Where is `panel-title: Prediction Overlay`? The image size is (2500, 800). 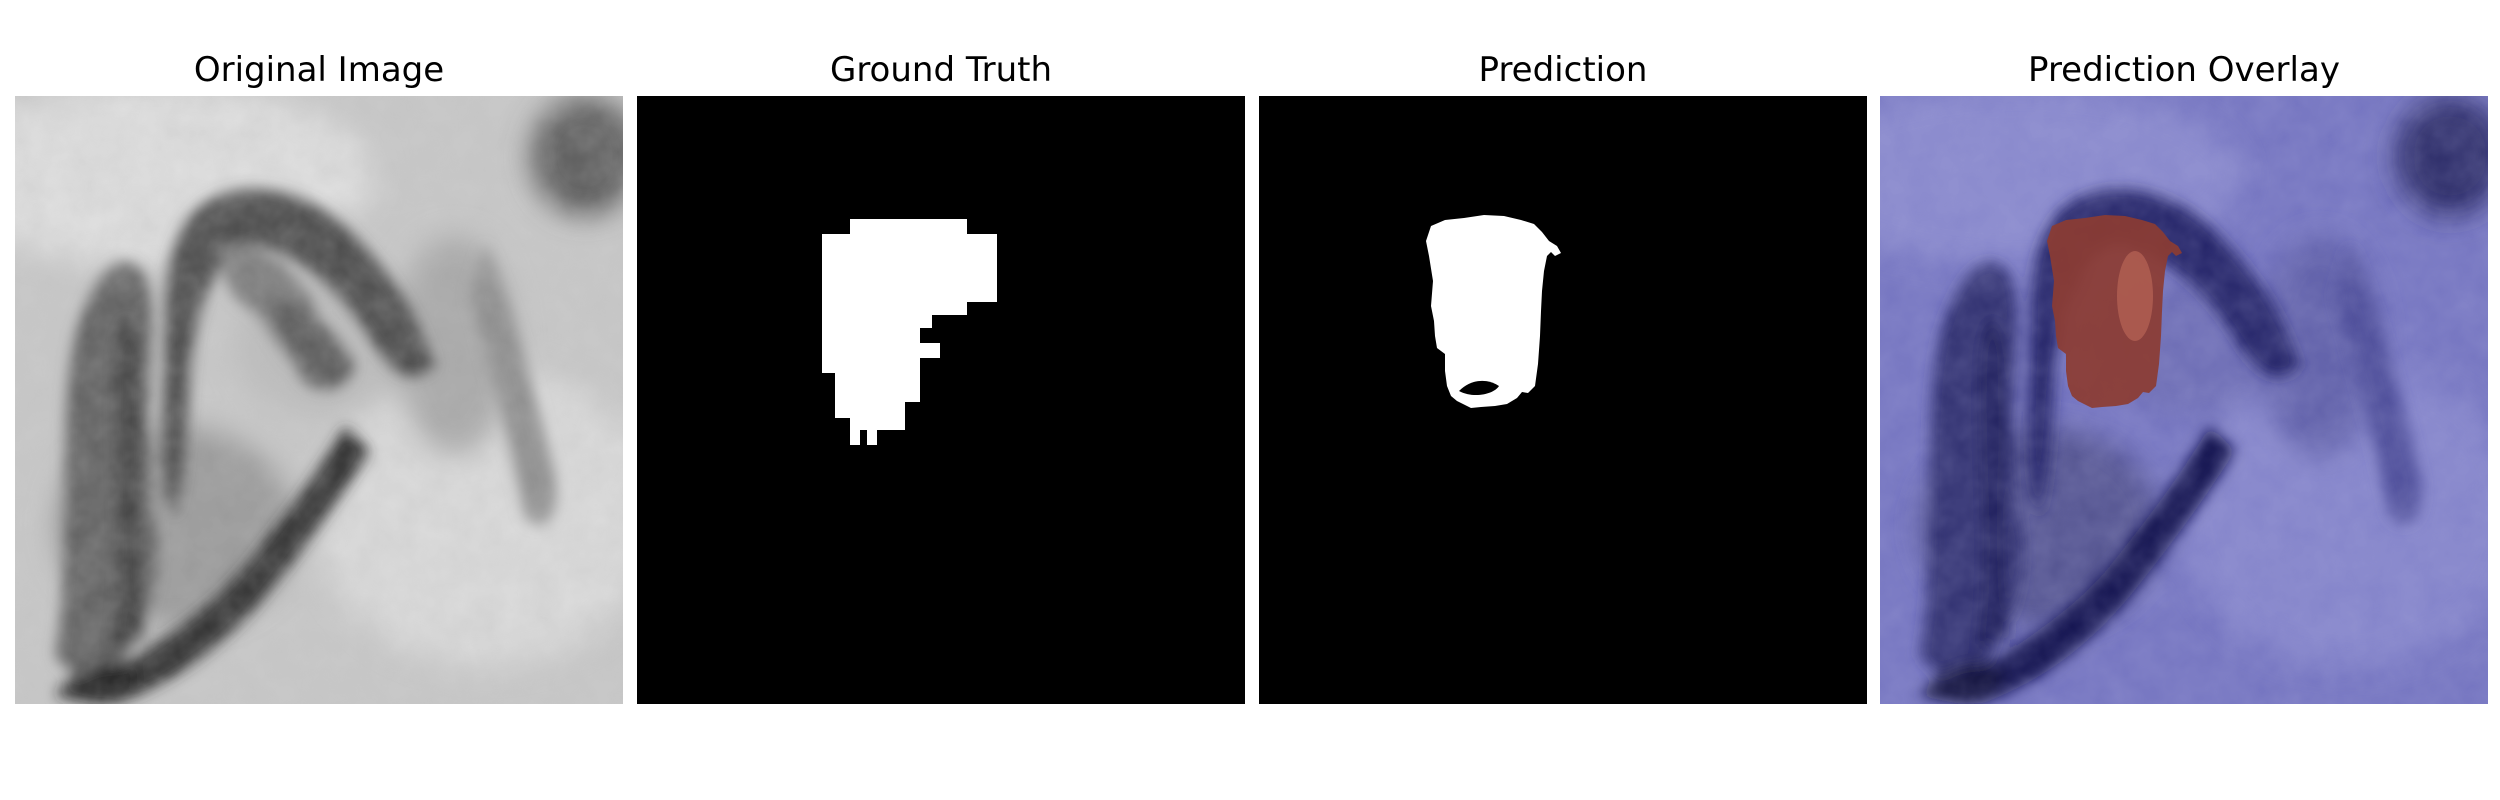 panel-title: Prediction Overlay is located at coordinates (2184, 70).